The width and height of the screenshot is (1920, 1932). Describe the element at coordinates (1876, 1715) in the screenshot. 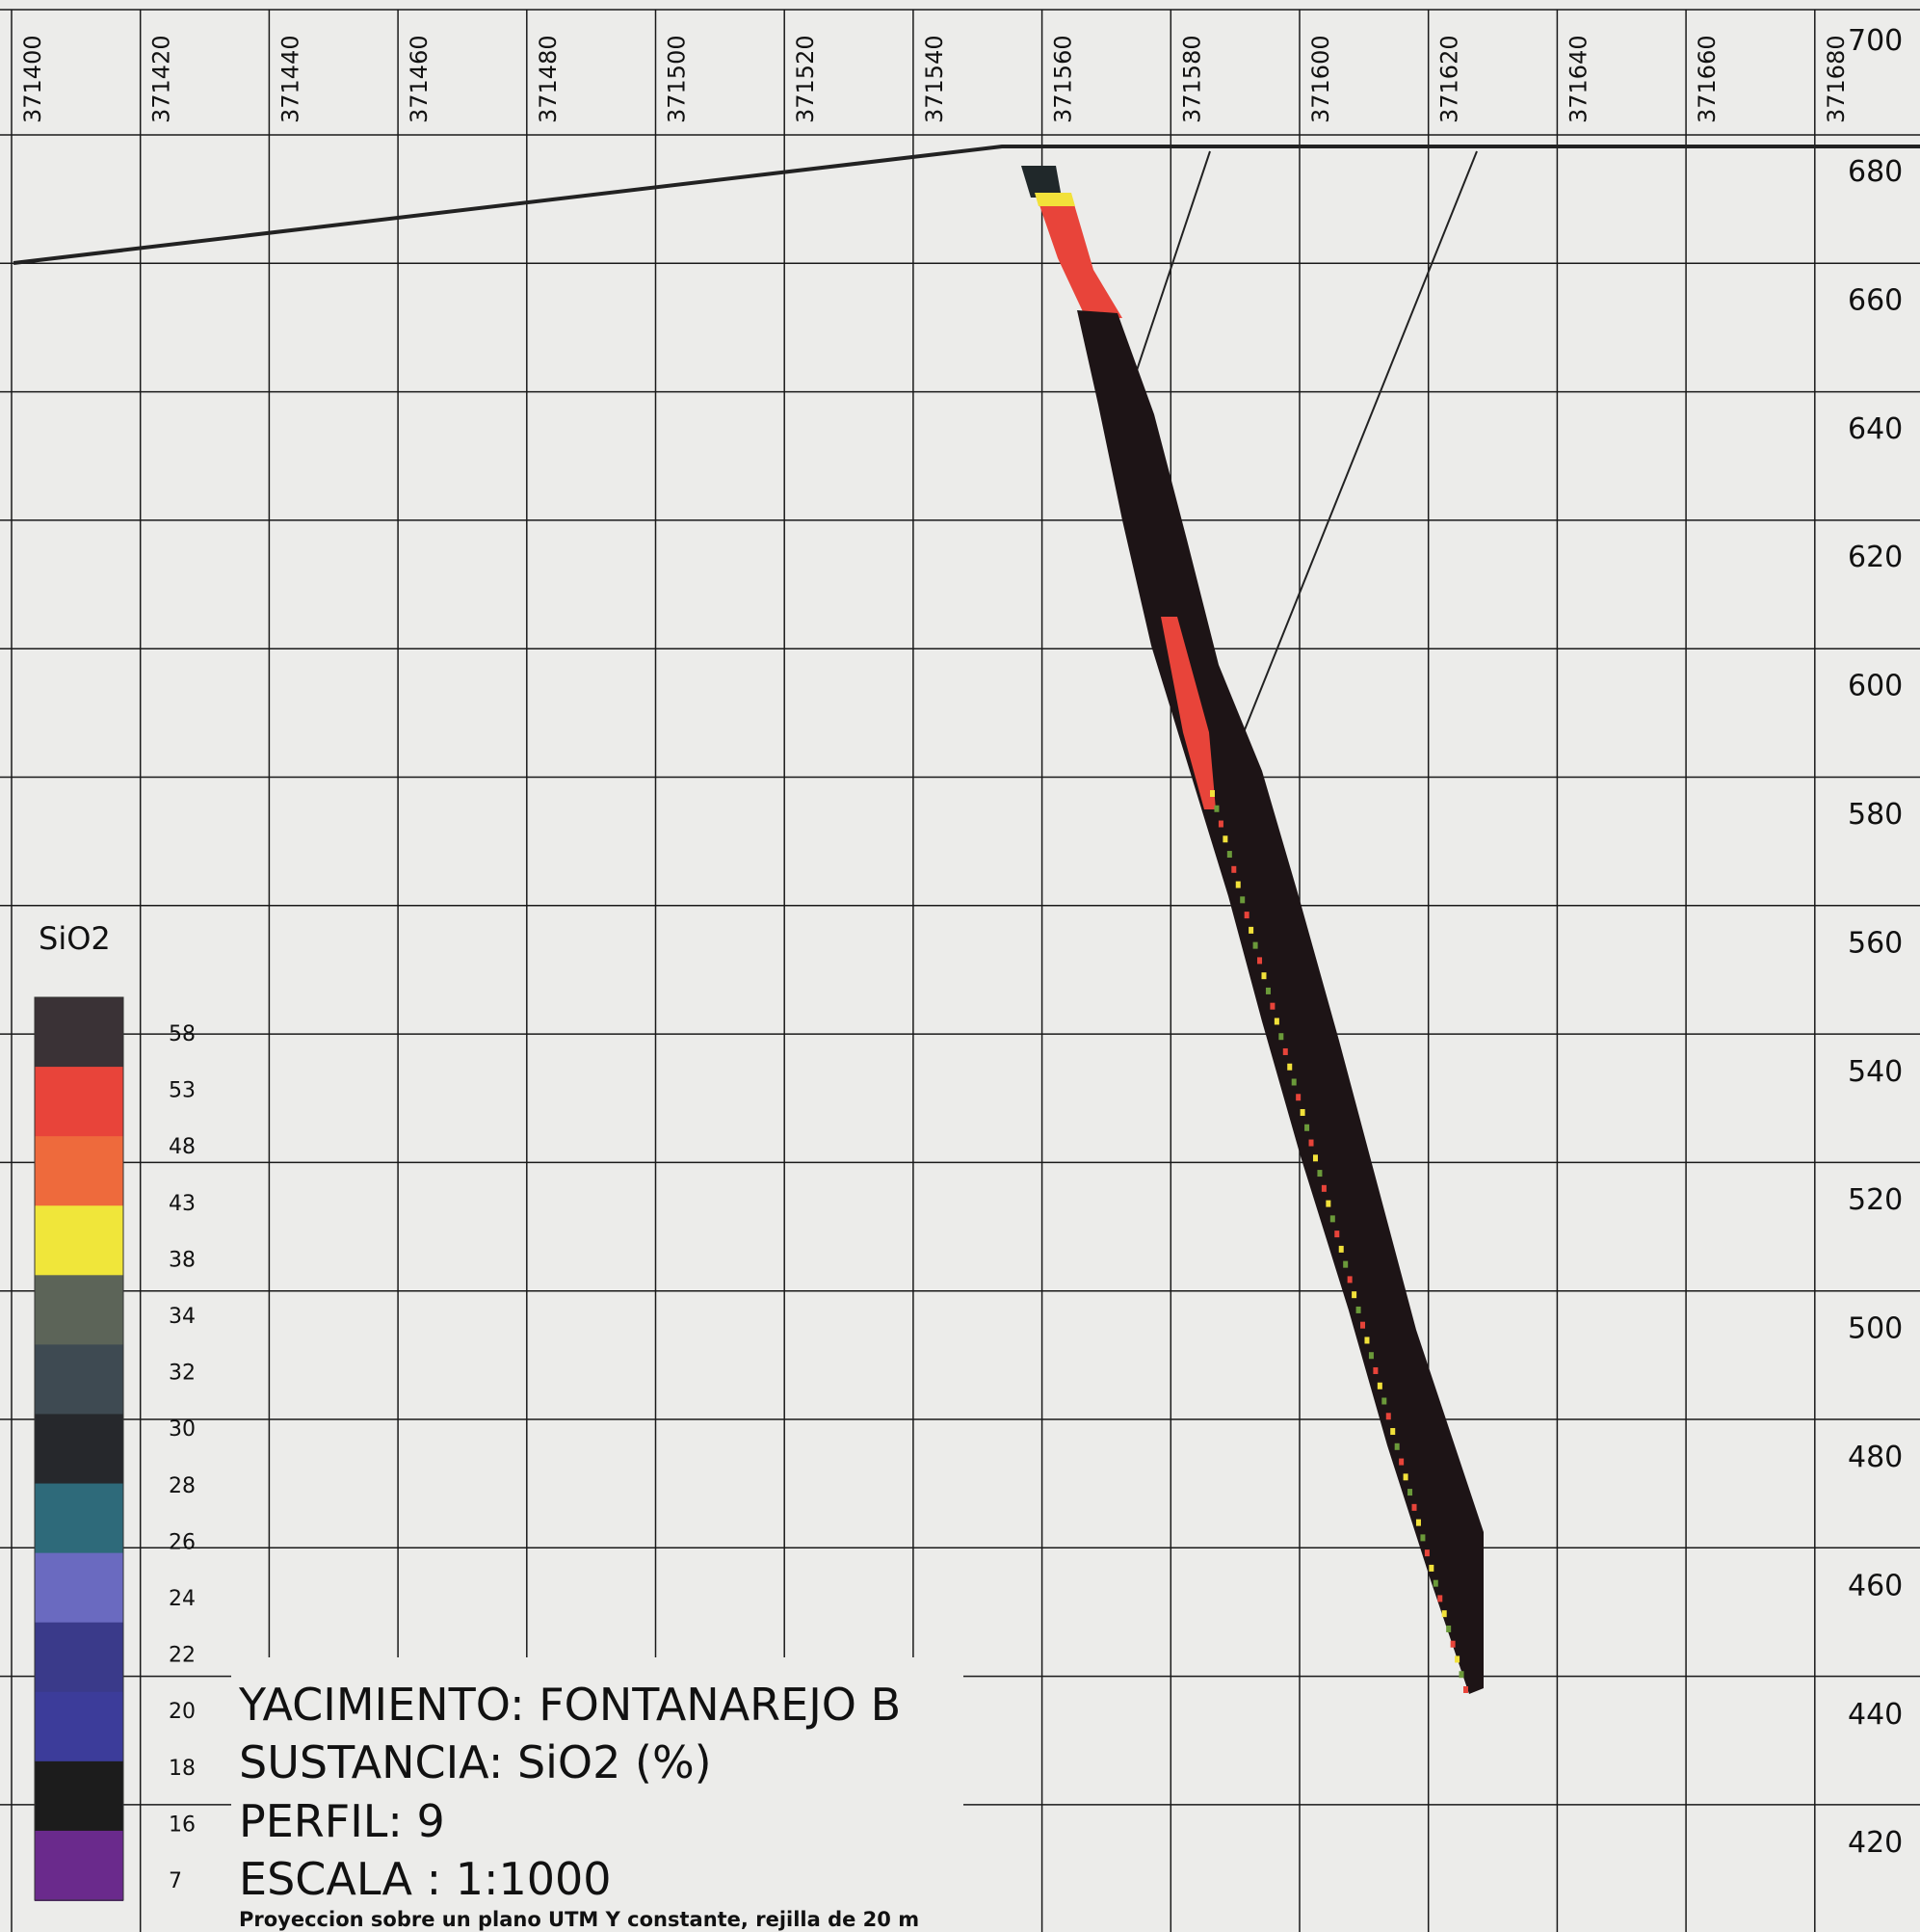

I see `y-tick-label: 440` at that location.